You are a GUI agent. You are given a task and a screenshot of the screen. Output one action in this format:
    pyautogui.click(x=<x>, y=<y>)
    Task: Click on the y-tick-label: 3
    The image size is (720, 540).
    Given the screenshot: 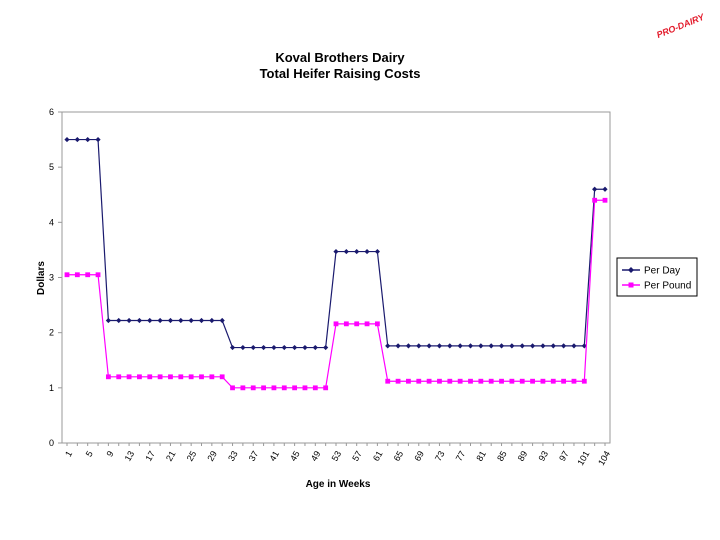 What is the action you would take?
    pyautogui.click(x=51, y=278)
    